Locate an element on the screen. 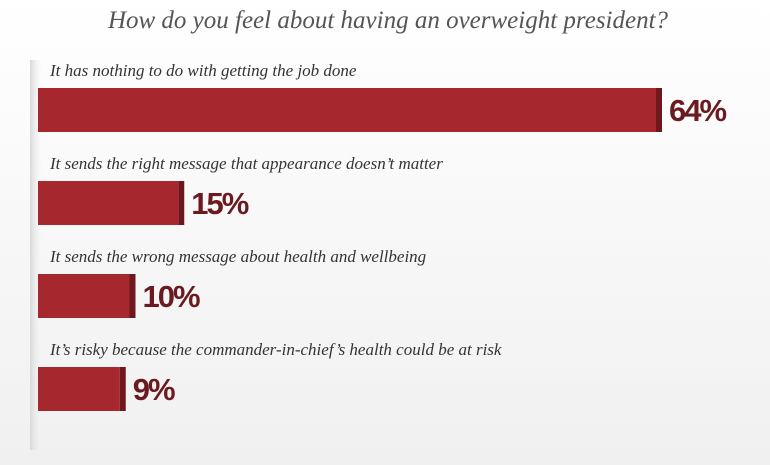  value-label: 10% is located at coordinates (171, 296).